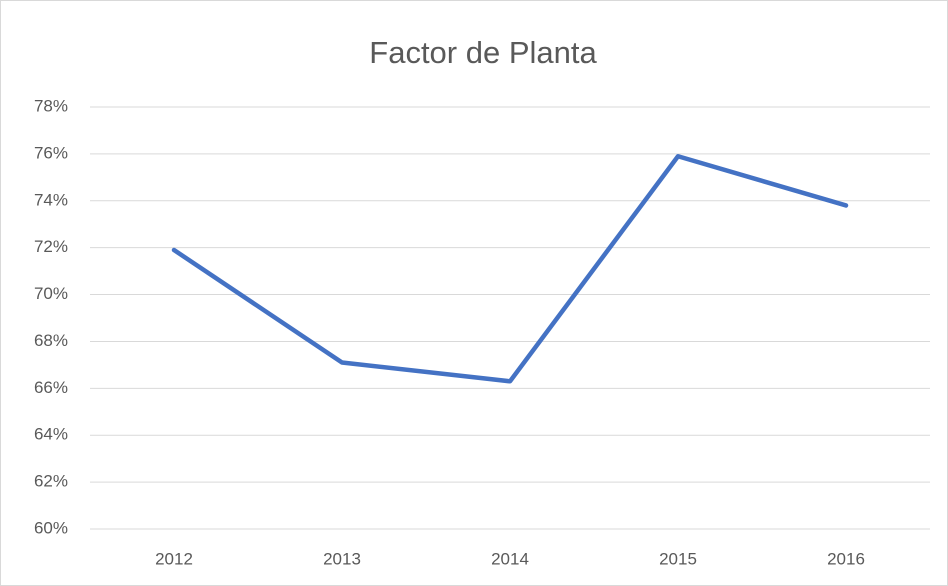  I want to click on x-tick-label: 2014, so click(510, 558).